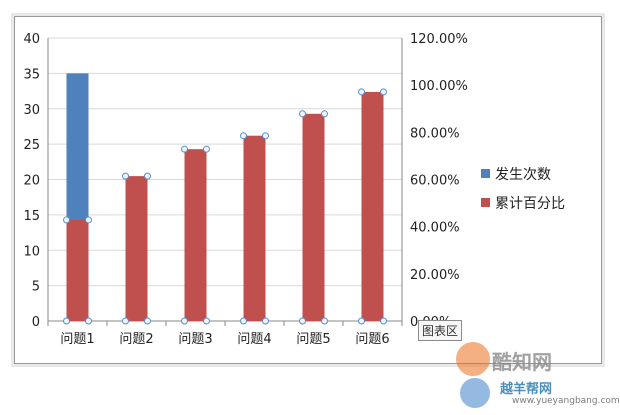 This screenshot has width=620, height=415. What do you see at coordinates (435, 228) in the screenshot?
I see `y-right-tick-label: 40.00%` at bounding box center [435, 228].